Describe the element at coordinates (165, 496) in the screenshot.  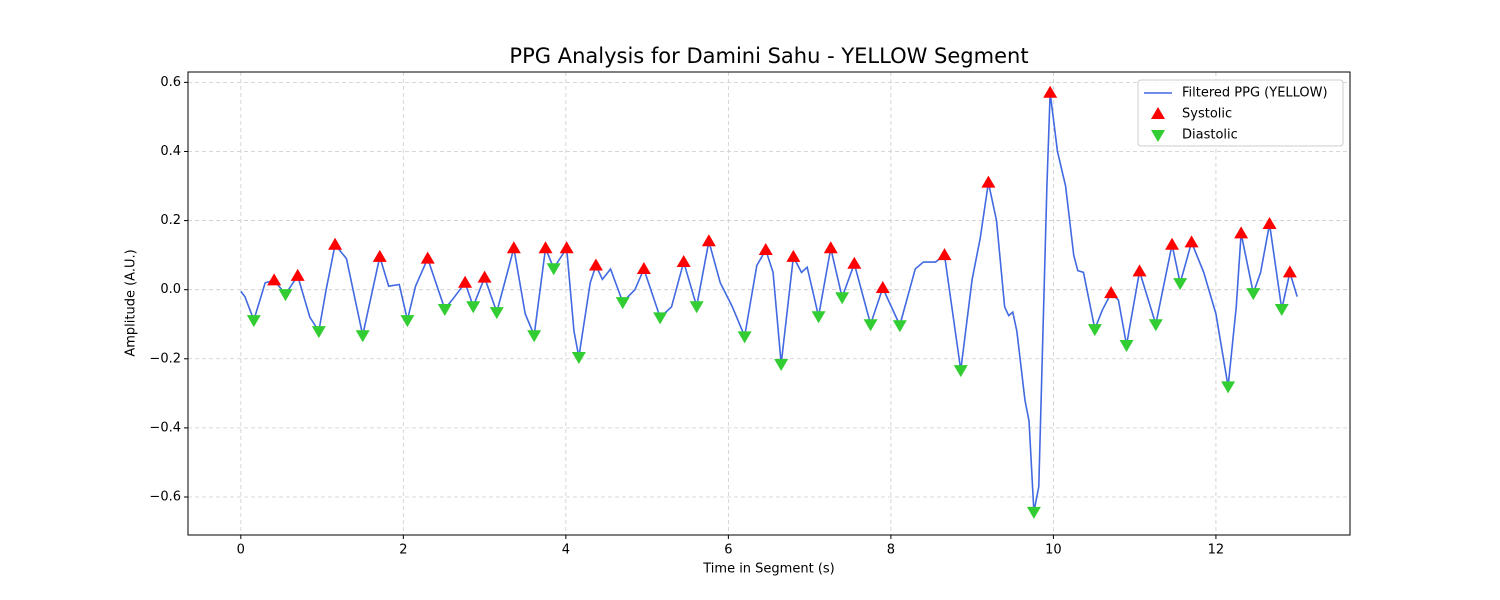
I see `y-tick-label: −0.6` at that location.